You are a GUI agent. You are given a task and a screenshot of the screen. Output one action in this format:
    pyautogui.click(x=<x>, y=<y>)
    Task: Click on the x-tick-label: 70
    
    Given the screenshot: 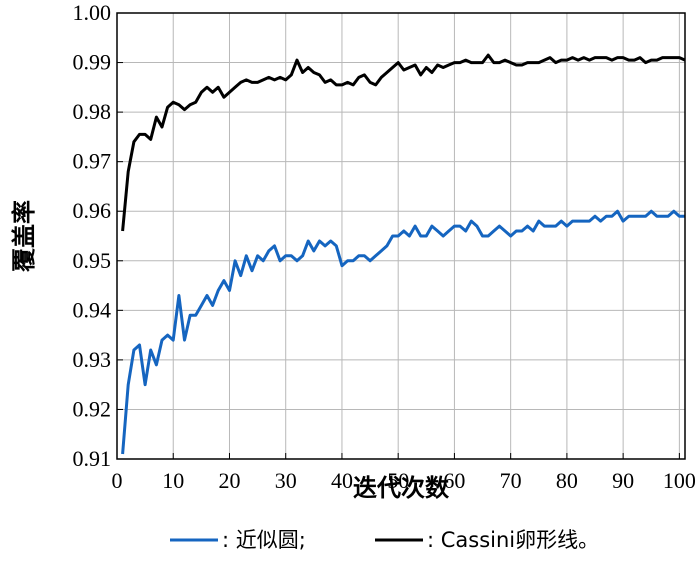 What is the action you would take?
    pyautogui.click(x=511, y=480)
    